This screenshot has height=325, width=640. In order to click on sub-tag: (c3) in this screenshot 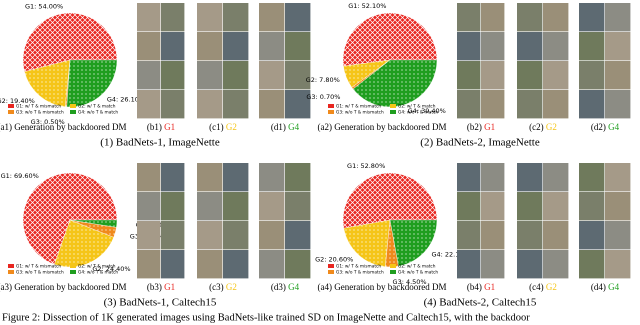, I will do `click(216, 287)`.